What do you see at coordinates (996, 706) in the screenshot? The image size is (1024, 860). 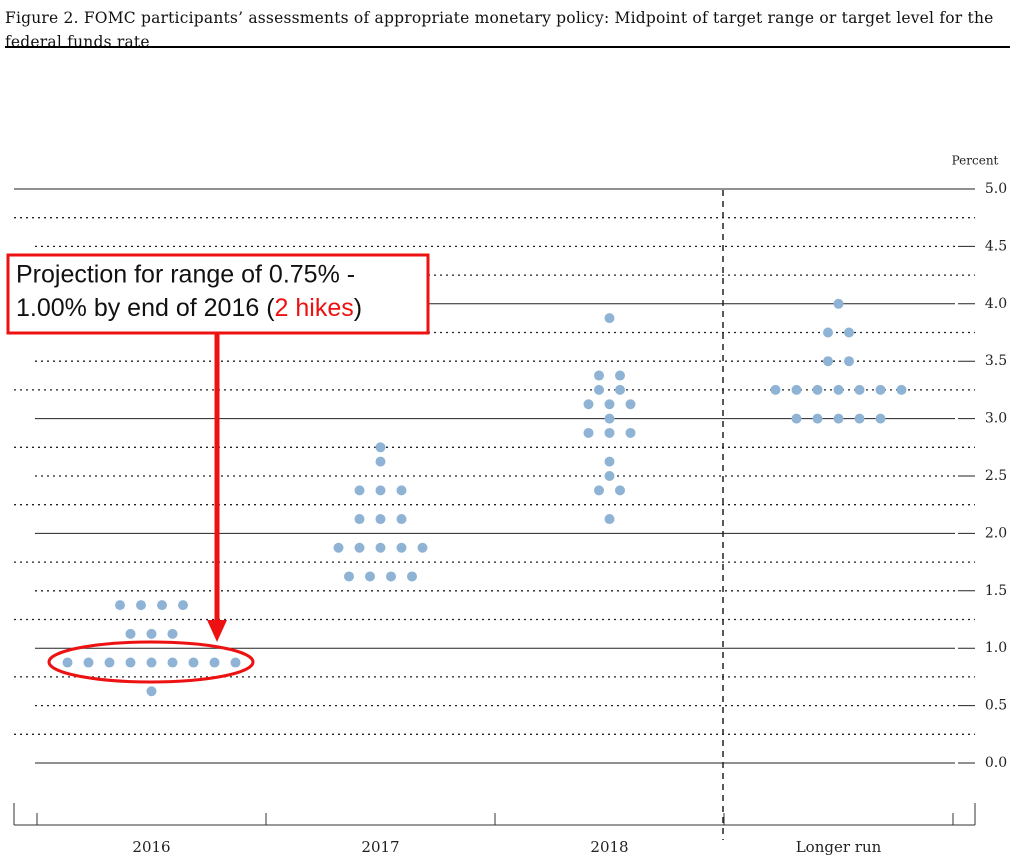 I see `y-tick-label: 0.5` at bounding box center [996, 706].